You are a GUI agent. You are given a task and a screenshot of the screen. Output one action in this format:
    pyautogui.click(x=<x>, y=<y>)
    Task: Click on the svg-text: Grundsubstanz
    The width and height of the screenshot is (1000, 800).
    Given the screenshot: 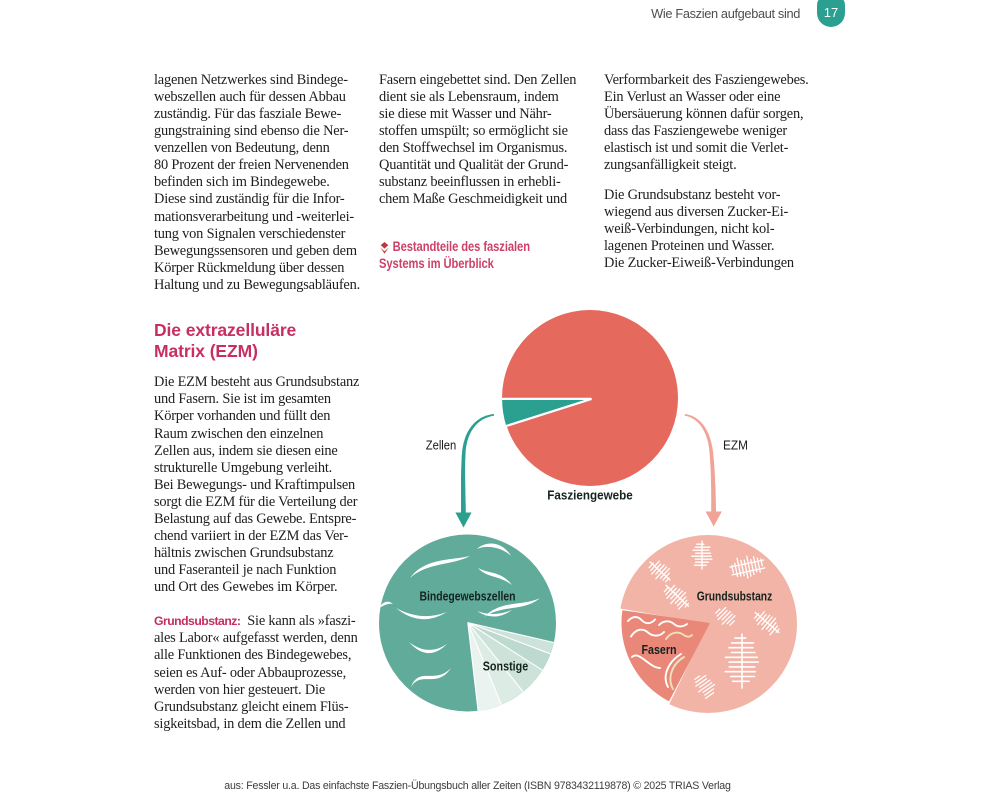 What is the action you would take?
    pyautogui.click(x=735, y=596)
    